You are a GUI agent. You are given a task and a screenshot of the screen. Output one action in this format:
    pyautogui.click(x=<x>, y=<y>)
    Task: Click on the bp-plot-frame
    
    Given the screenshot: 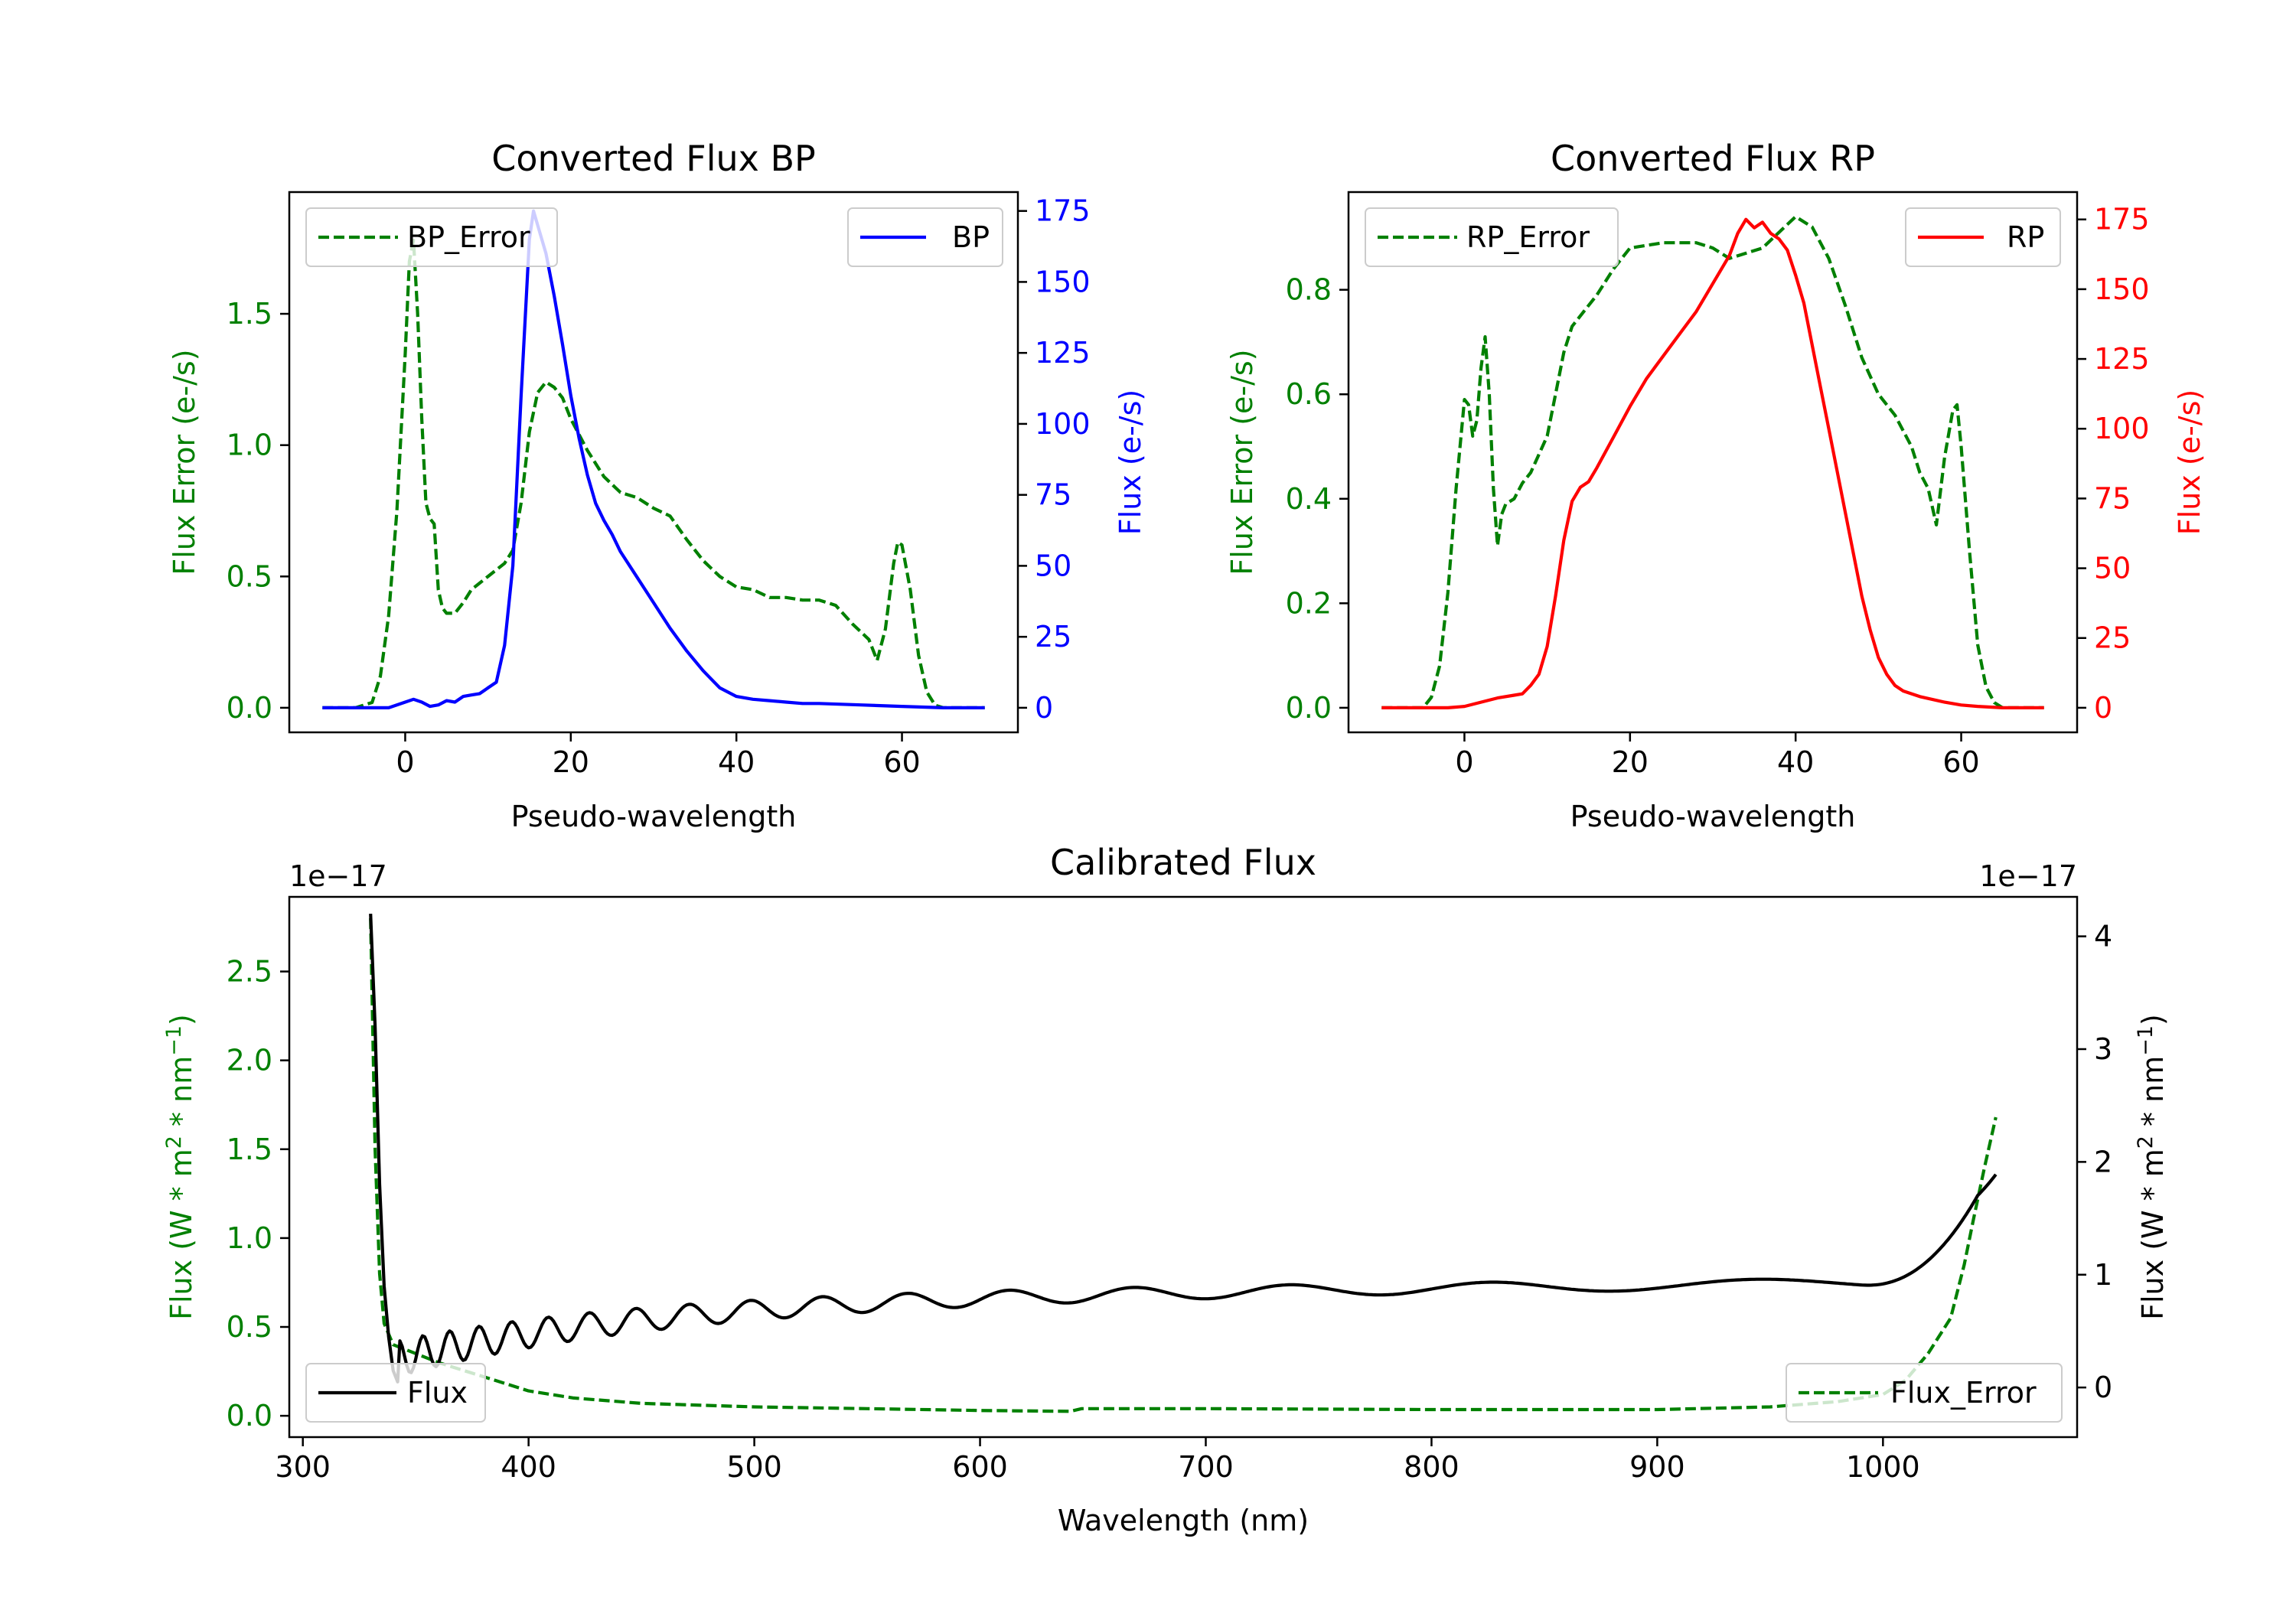 What is the action you would take?
    pyautogui.click(x=653, y=463)
    